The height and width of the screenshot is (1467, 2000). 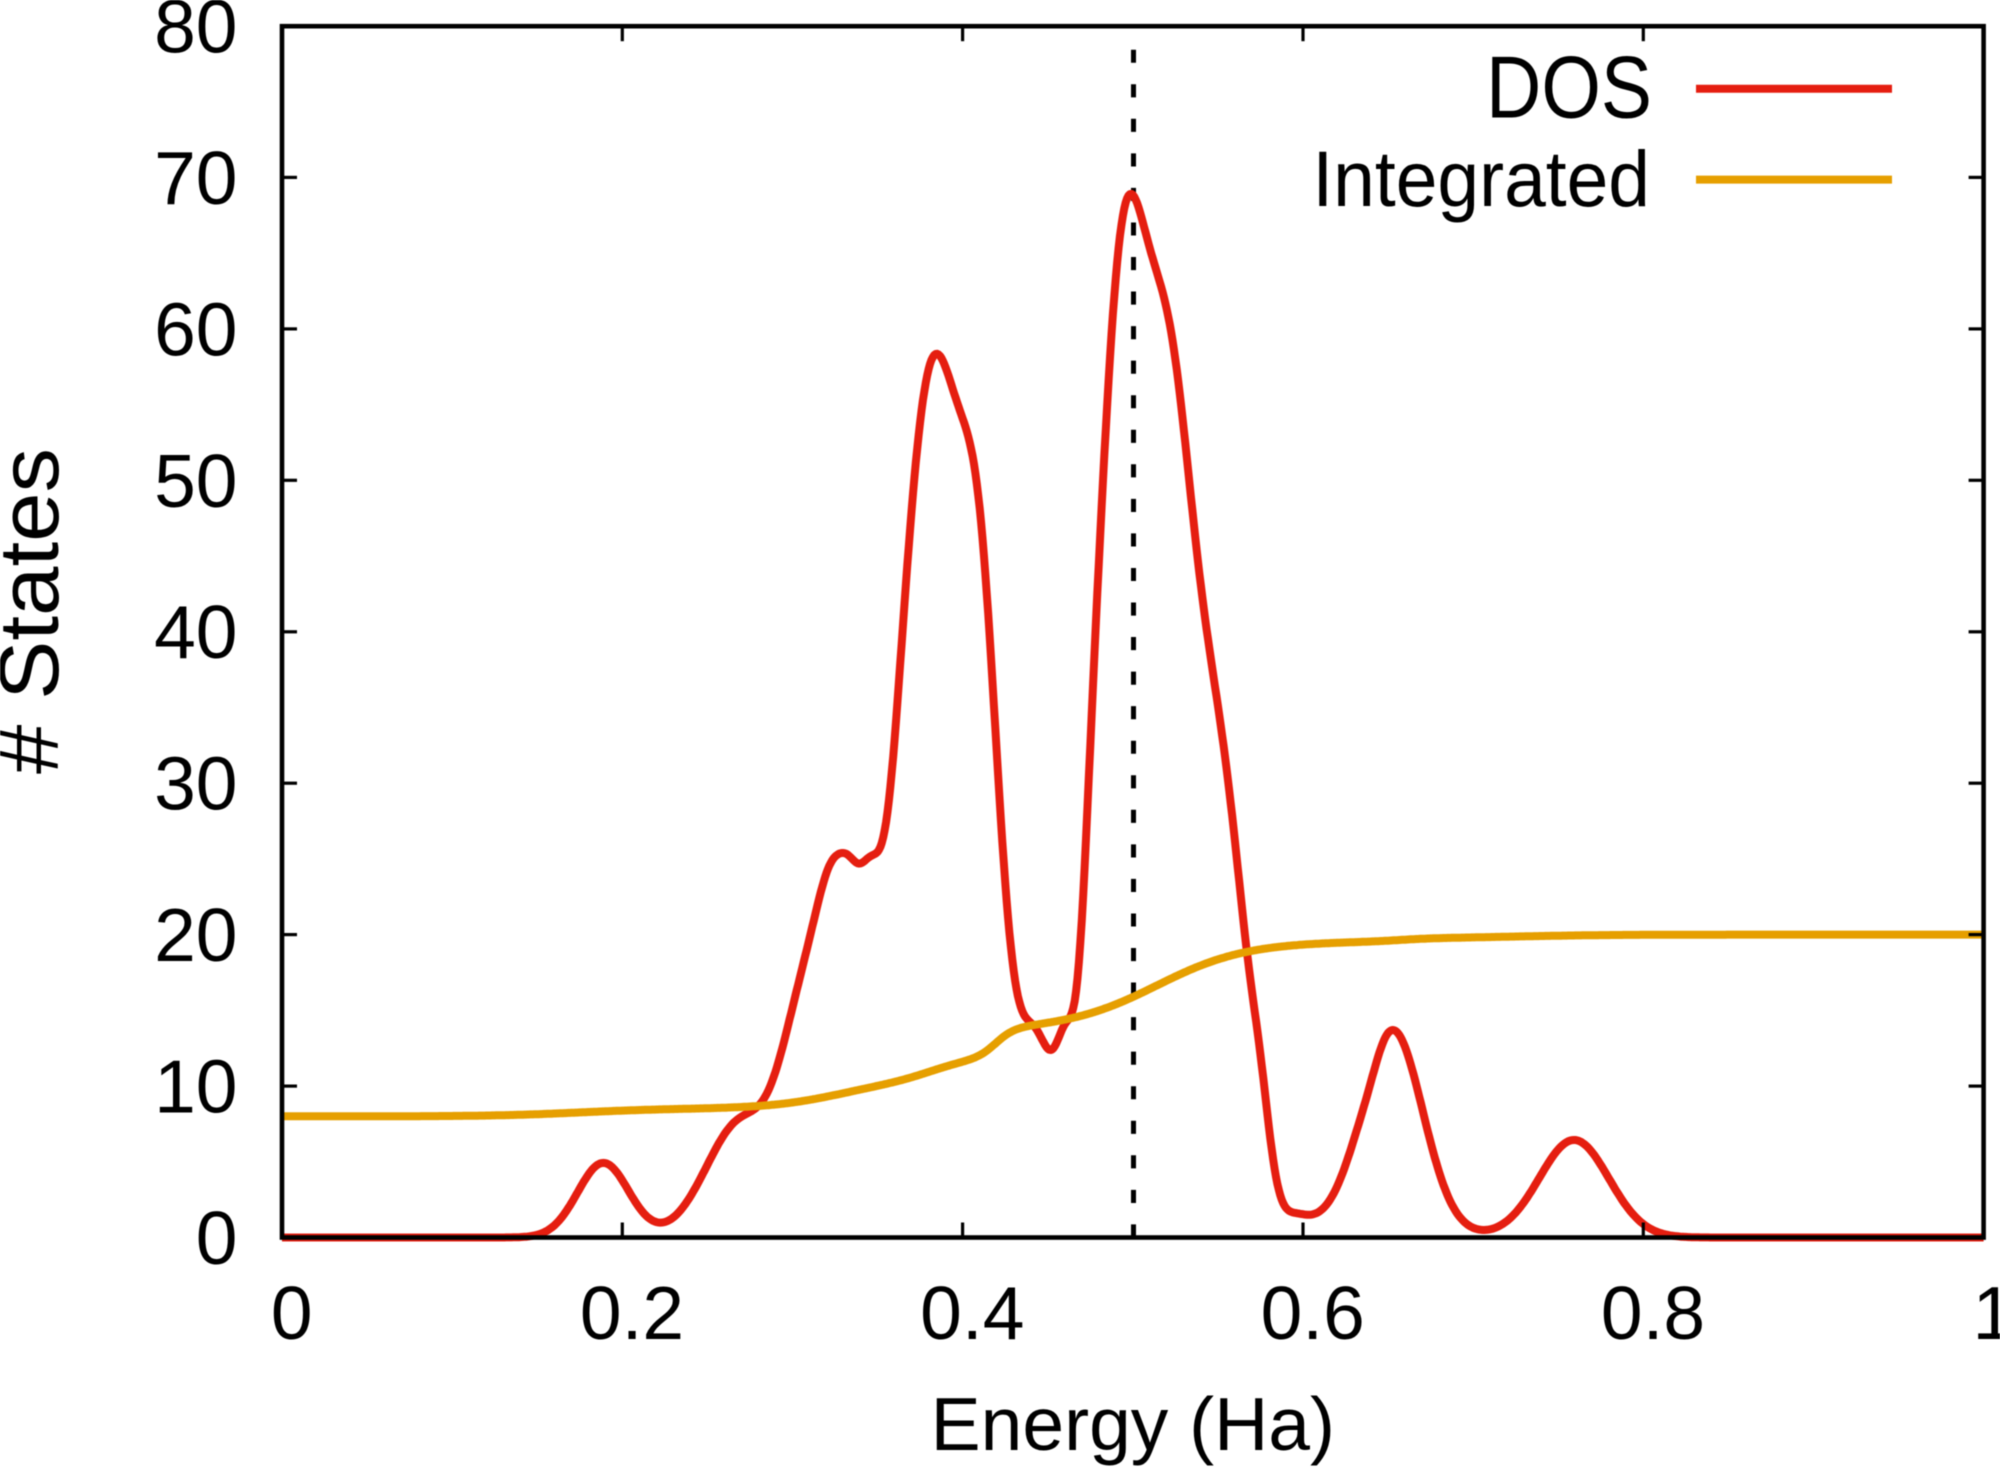 What do you see at coordinates (1133, 1424) in the screenshot?
I see `svg-text: Energy (Ha)` at bounding box center [1133, 1424].